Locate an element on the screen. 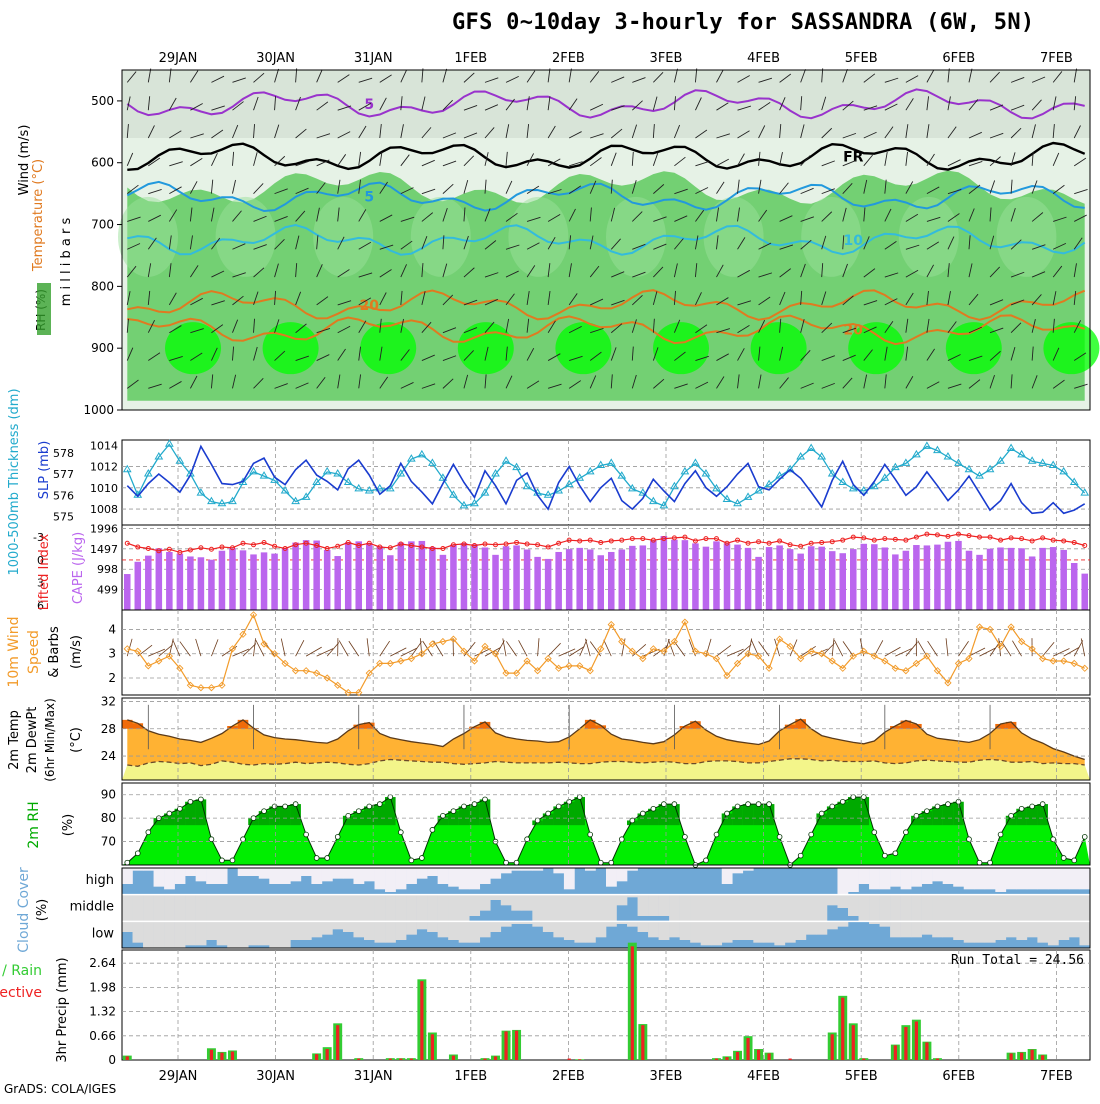 The height and width of the screenshot is (1104, 1100). cloud-row-label: middle is located at coordinates (92, 907).